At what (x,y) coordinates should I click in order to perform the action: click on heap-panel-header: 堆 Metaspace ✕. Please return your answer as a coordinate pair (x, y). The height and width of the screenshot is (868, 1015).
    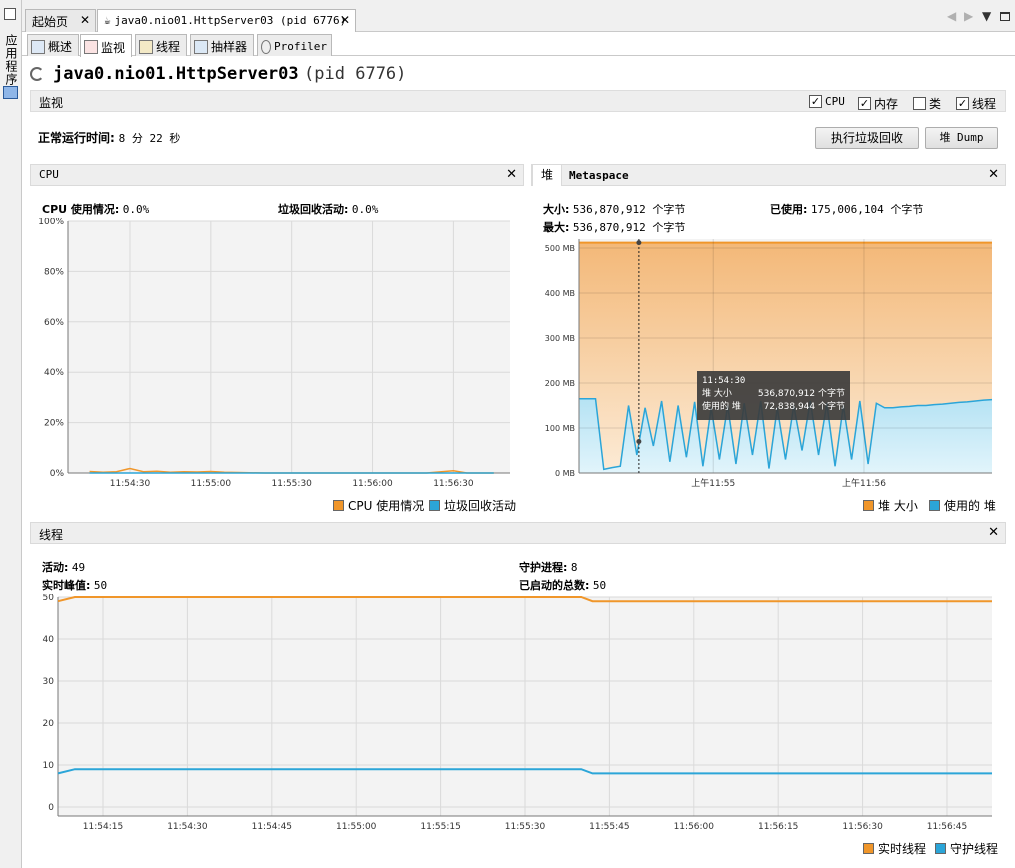
    Looking at the image, I should click on (768, 175).